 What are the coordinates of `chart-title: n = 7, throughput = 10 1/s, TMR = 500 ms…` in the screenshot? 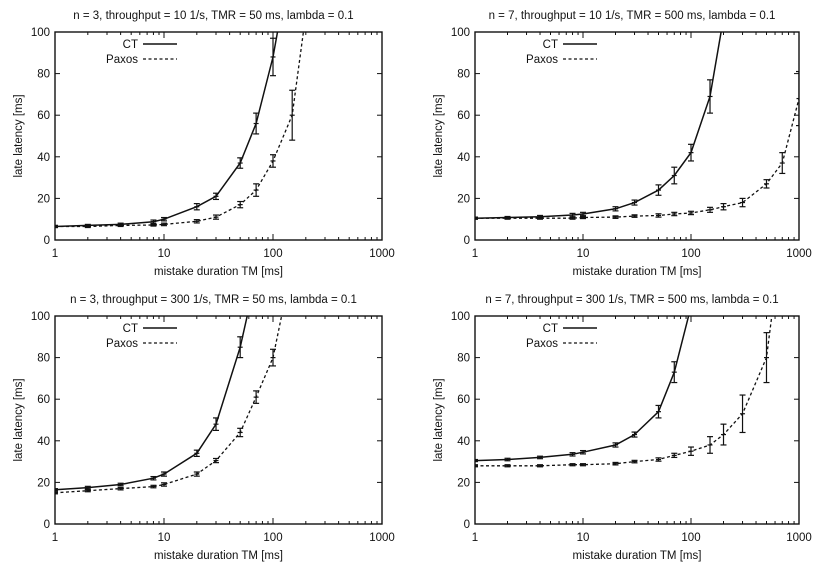 It's located at (632, 16).